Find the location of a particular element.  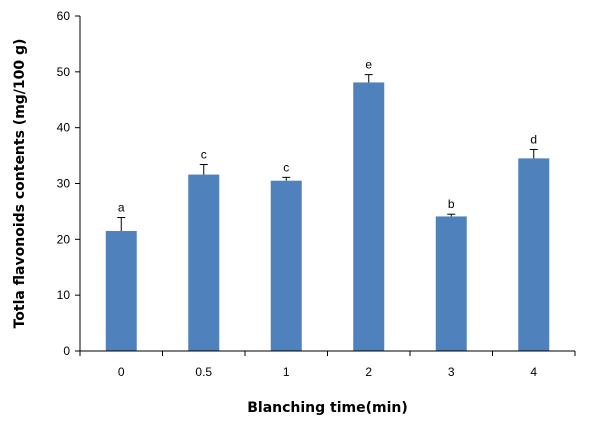

x-tick-label: 0.5 is located at coordinates (203, 372).